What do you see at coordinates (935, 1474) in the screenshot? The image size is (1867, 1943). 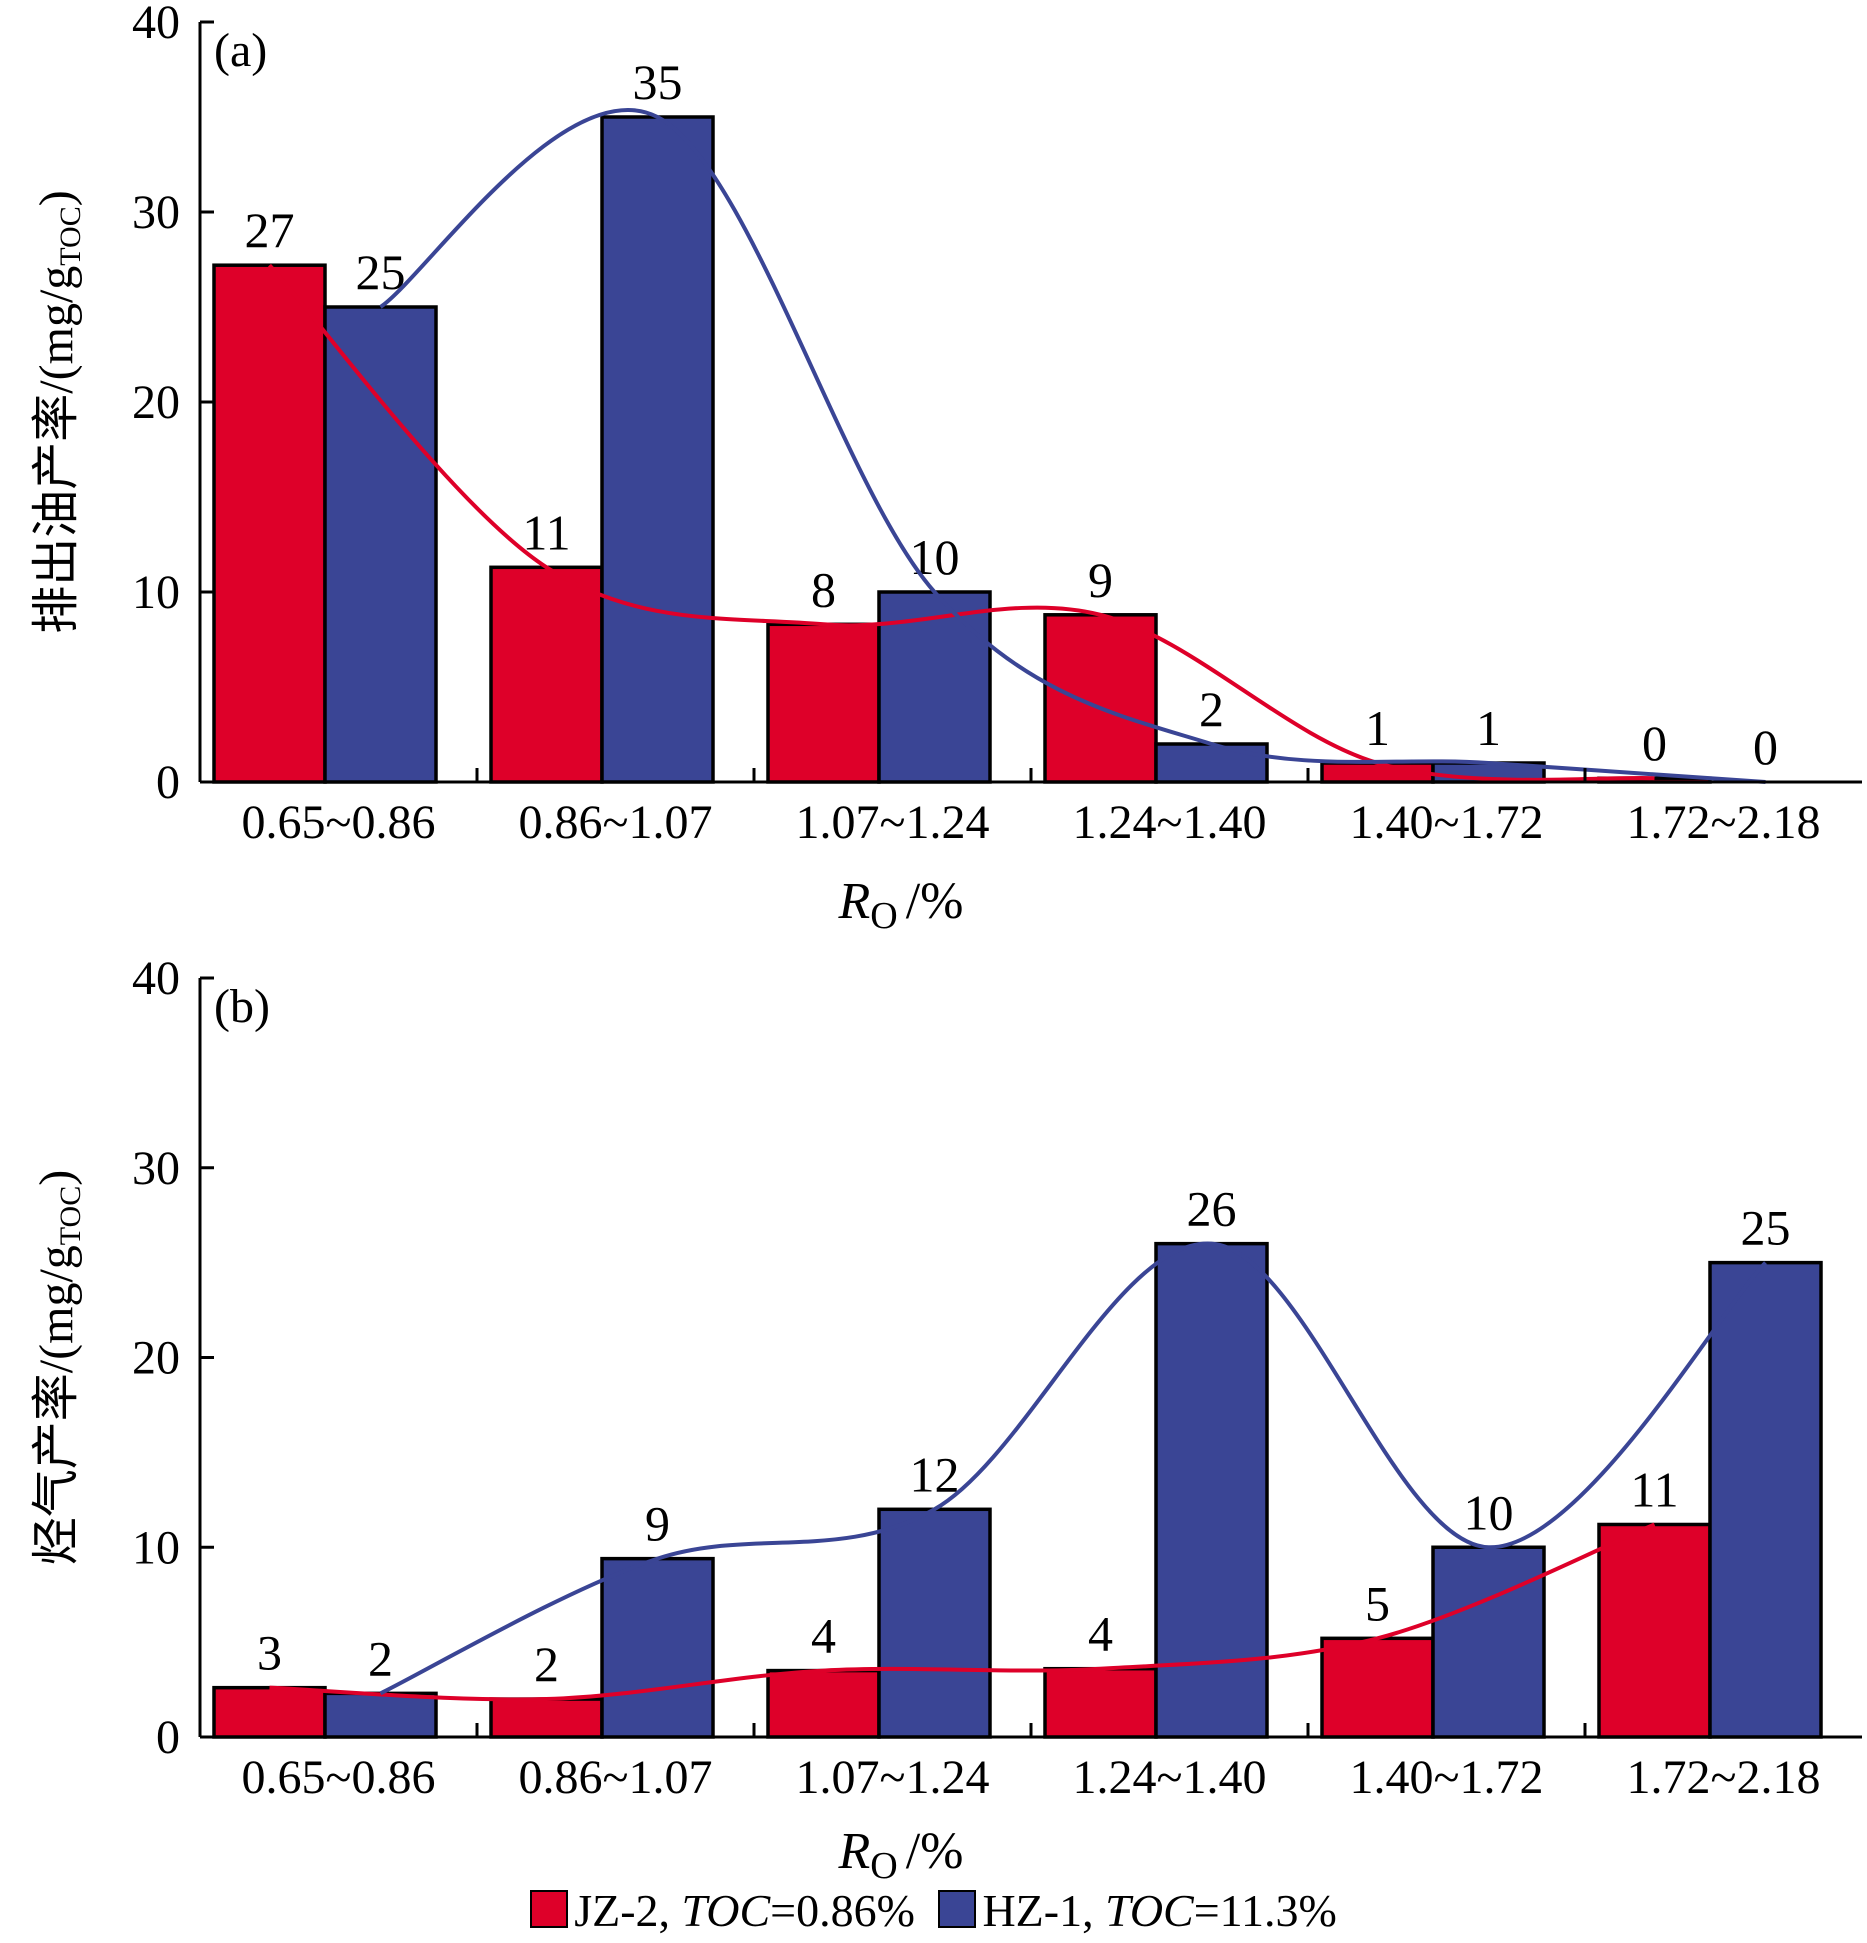 I see `data-label-hz-1-3: 12` at bounding box center [935, 1474].